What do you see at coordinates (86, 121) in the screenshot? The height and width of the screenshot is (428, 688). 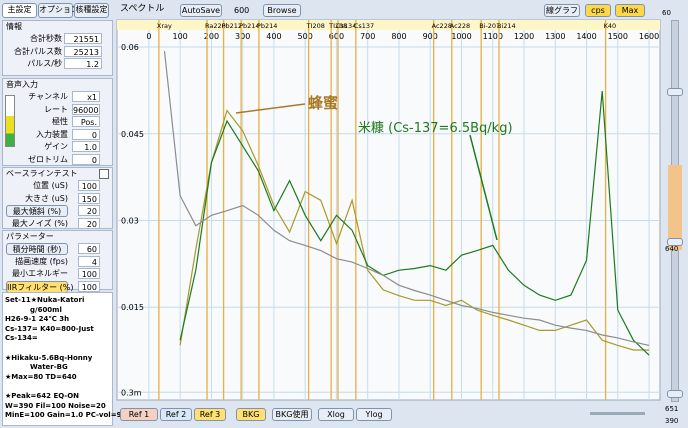 I see `setting-value: Pos.` at bounding box center [86, 121].